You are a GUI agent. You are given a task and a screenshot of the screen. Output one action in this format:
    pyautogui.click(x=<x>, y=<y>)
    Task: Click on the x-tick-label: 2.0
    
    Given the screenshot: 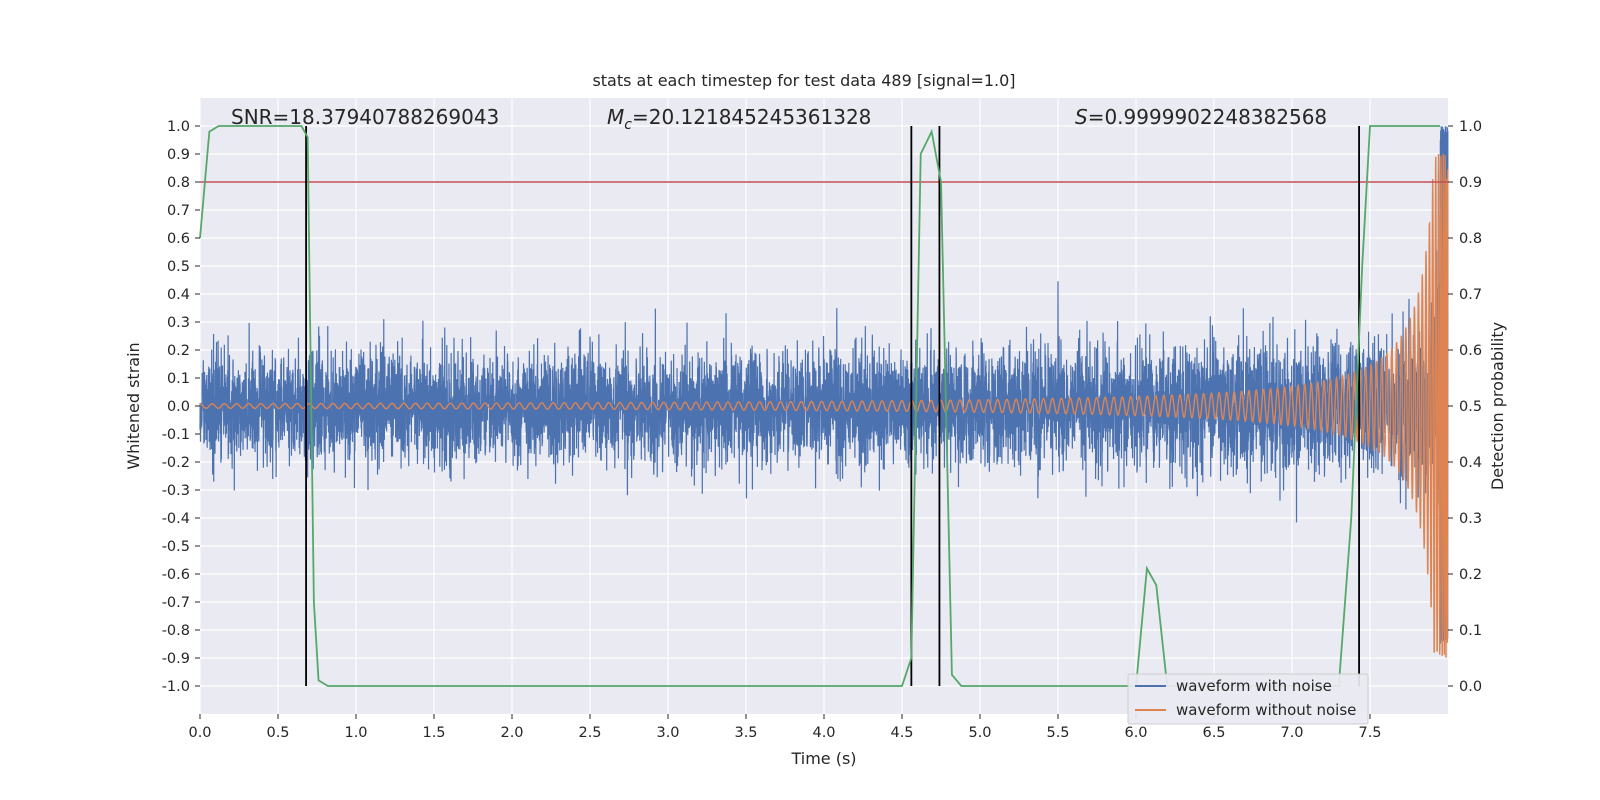 What is the action you would take?
    pyautogui.click(x=511, y=733)
    